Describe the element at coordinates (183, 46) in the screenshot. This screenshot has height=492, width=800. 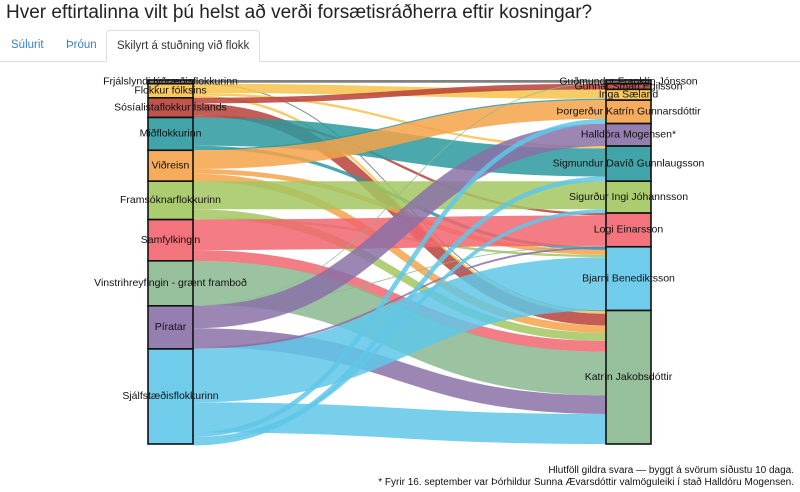
I see `tab-skilyrt: Skilyrt á stuðning við flokk` at that location.